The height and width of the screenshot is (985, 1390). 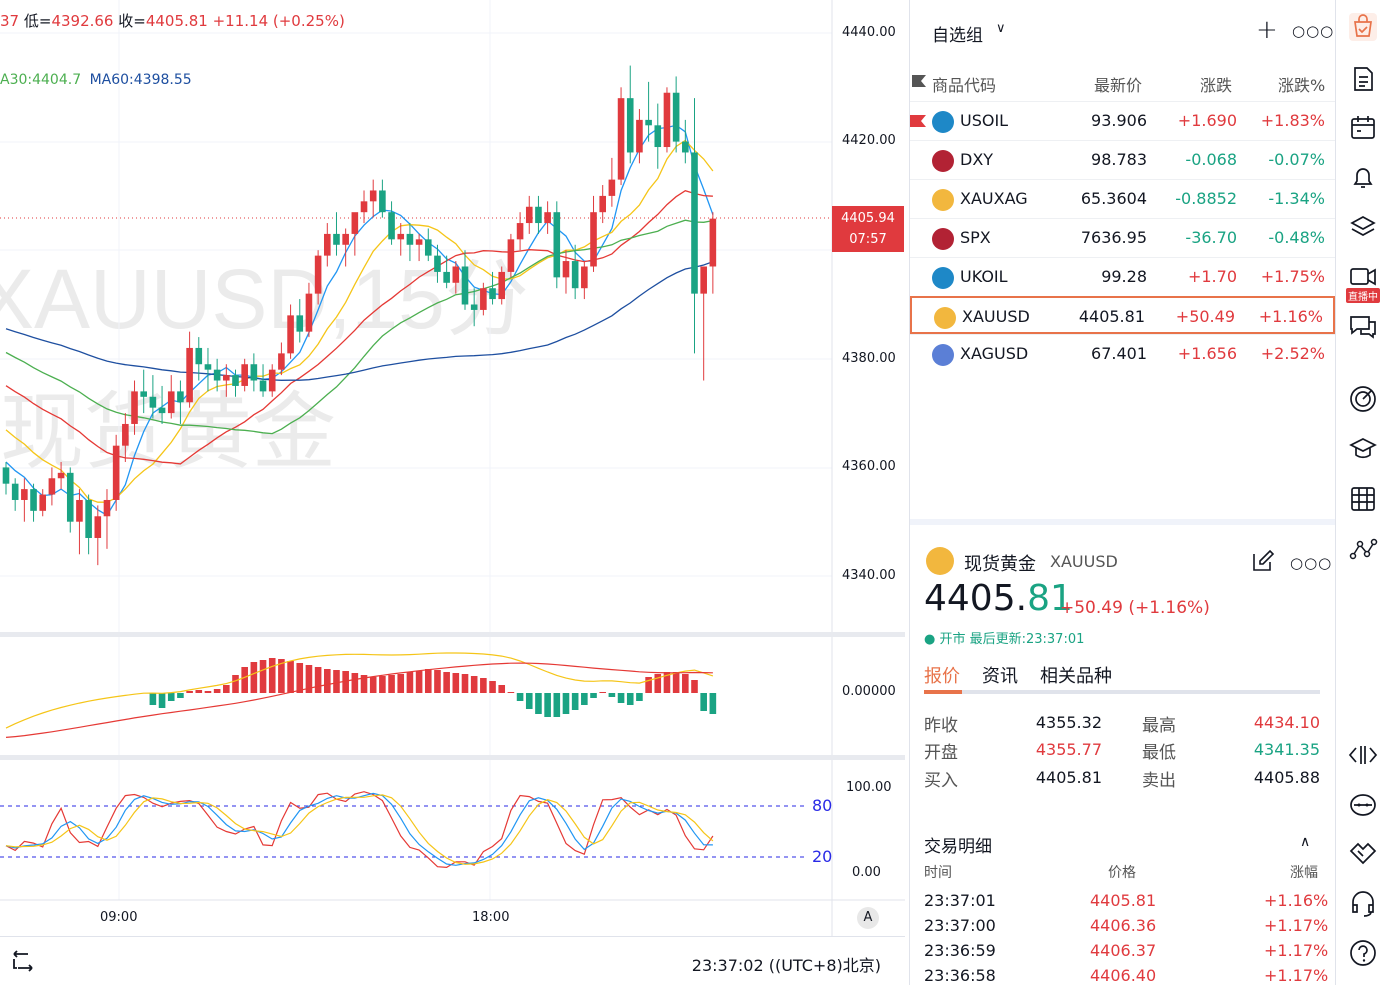 I want to click on help-icon, so click(x=1363, y=953).